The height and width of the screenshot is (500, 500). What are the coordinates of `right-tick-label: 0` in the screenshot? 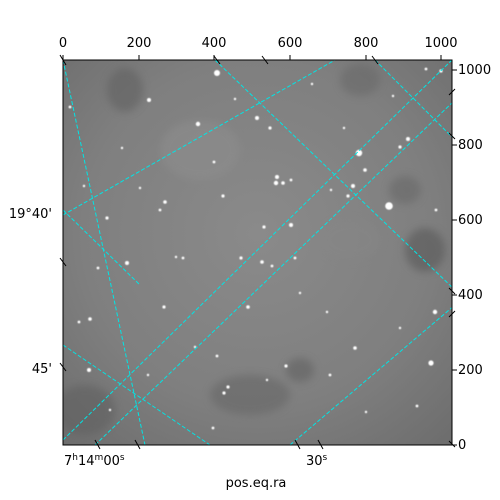 It's located at (462, 445).